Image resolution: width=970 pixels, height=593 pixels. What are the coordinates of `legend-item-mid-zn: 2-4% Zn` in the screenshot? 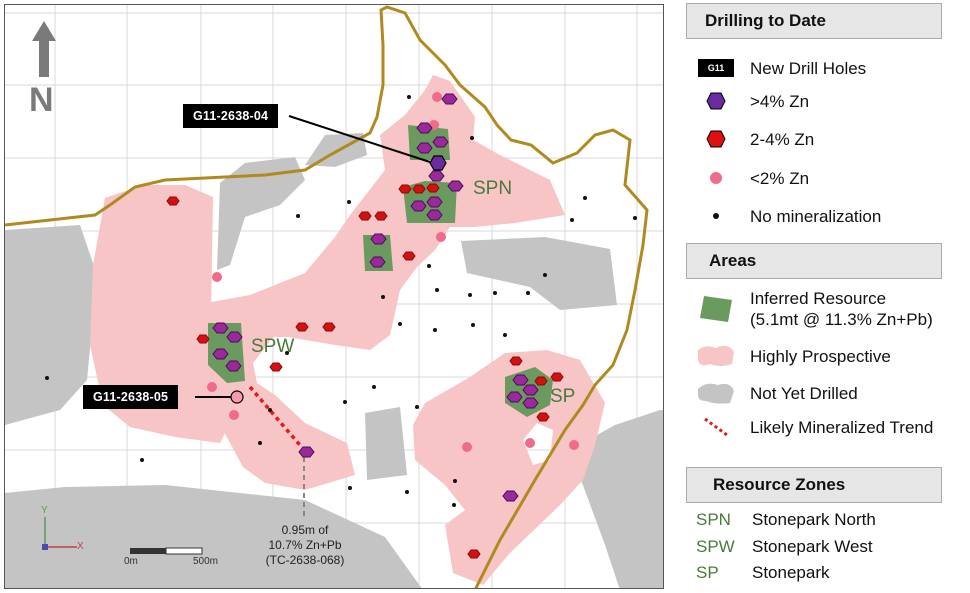 It's located at (752, 139).